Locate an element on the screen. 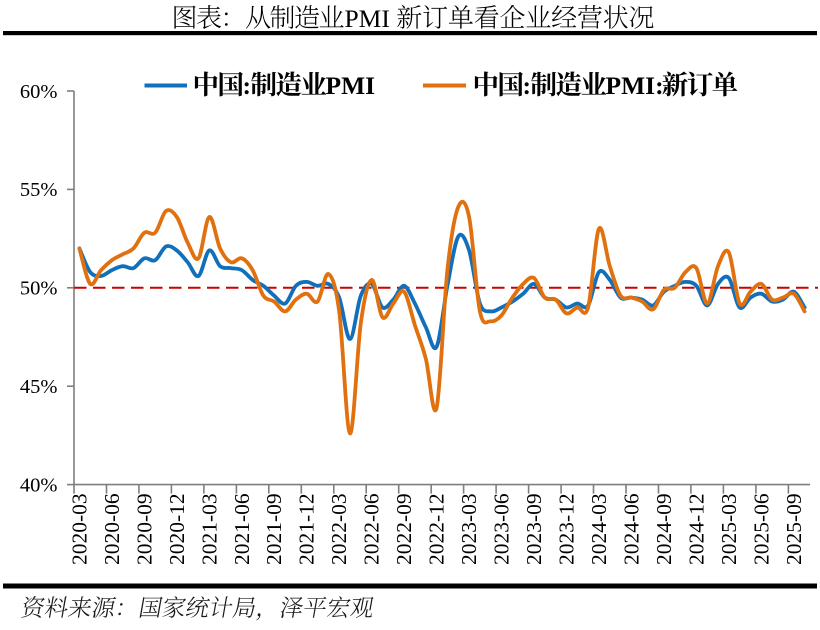  svg-text: 2023-09 is located at coordinates (534, 529).